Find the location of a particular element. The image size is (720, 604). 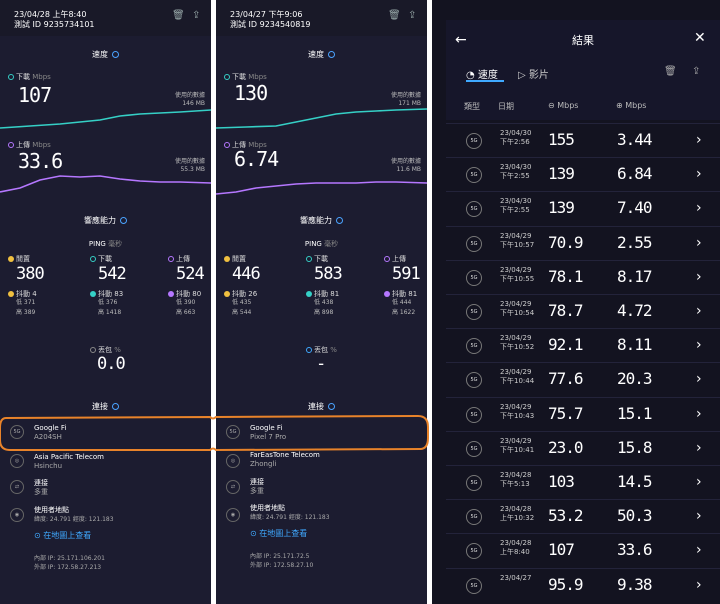

ul-ping-value: 591 is located at coordinates (406, 274).